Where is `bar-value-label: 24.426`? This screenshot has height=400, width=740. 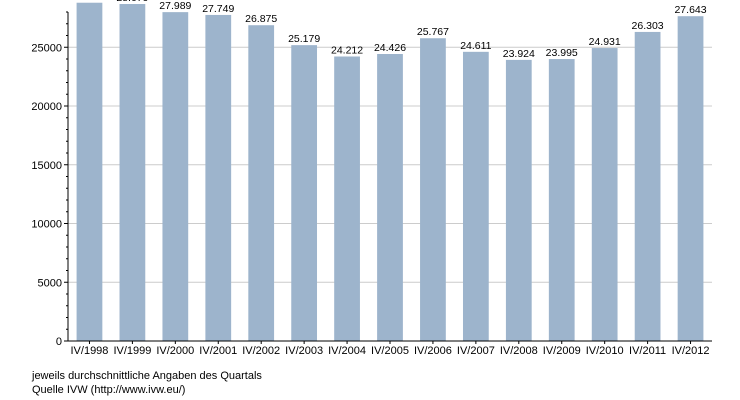 bar-value-label: 24.426 is located at coordinates (390, 48).